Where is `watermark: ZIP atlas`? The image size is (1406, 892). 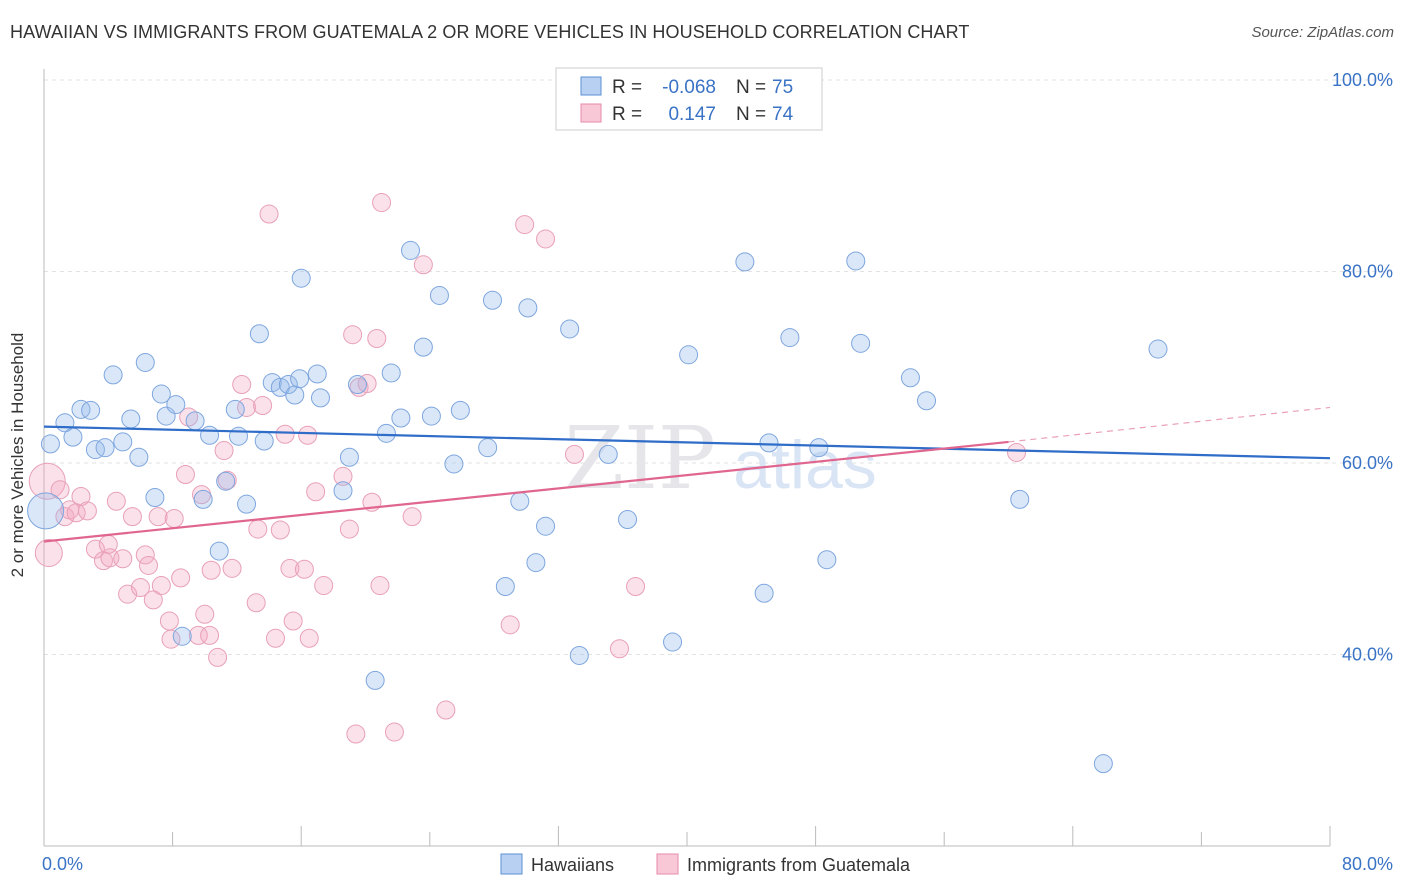
watermark: ZIP atlas is located at coordinates (720, 459).